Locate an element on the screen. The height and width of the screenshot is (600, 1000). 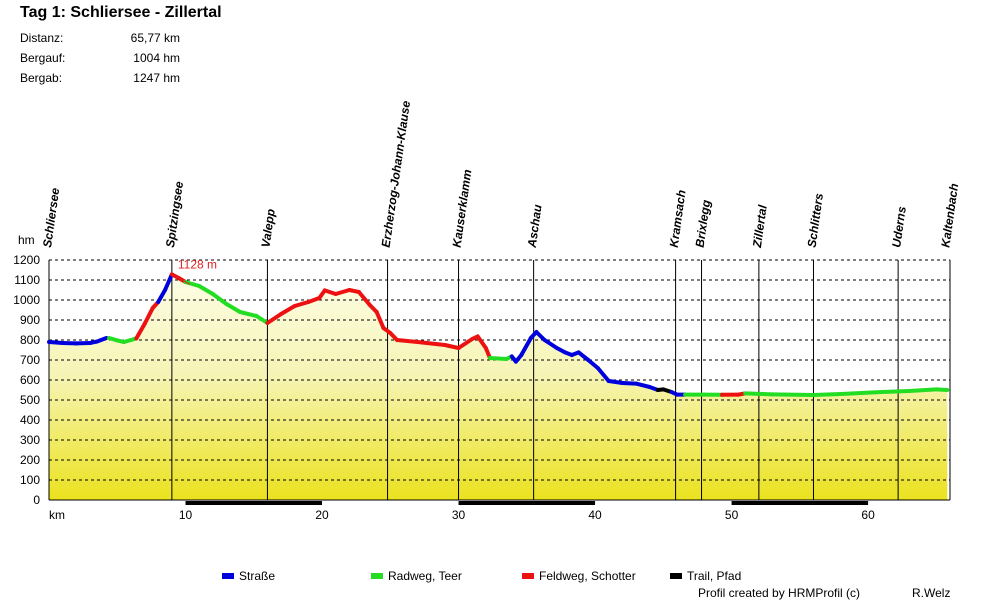
y-tick-label: 100 is located at coordinates (30, 480).